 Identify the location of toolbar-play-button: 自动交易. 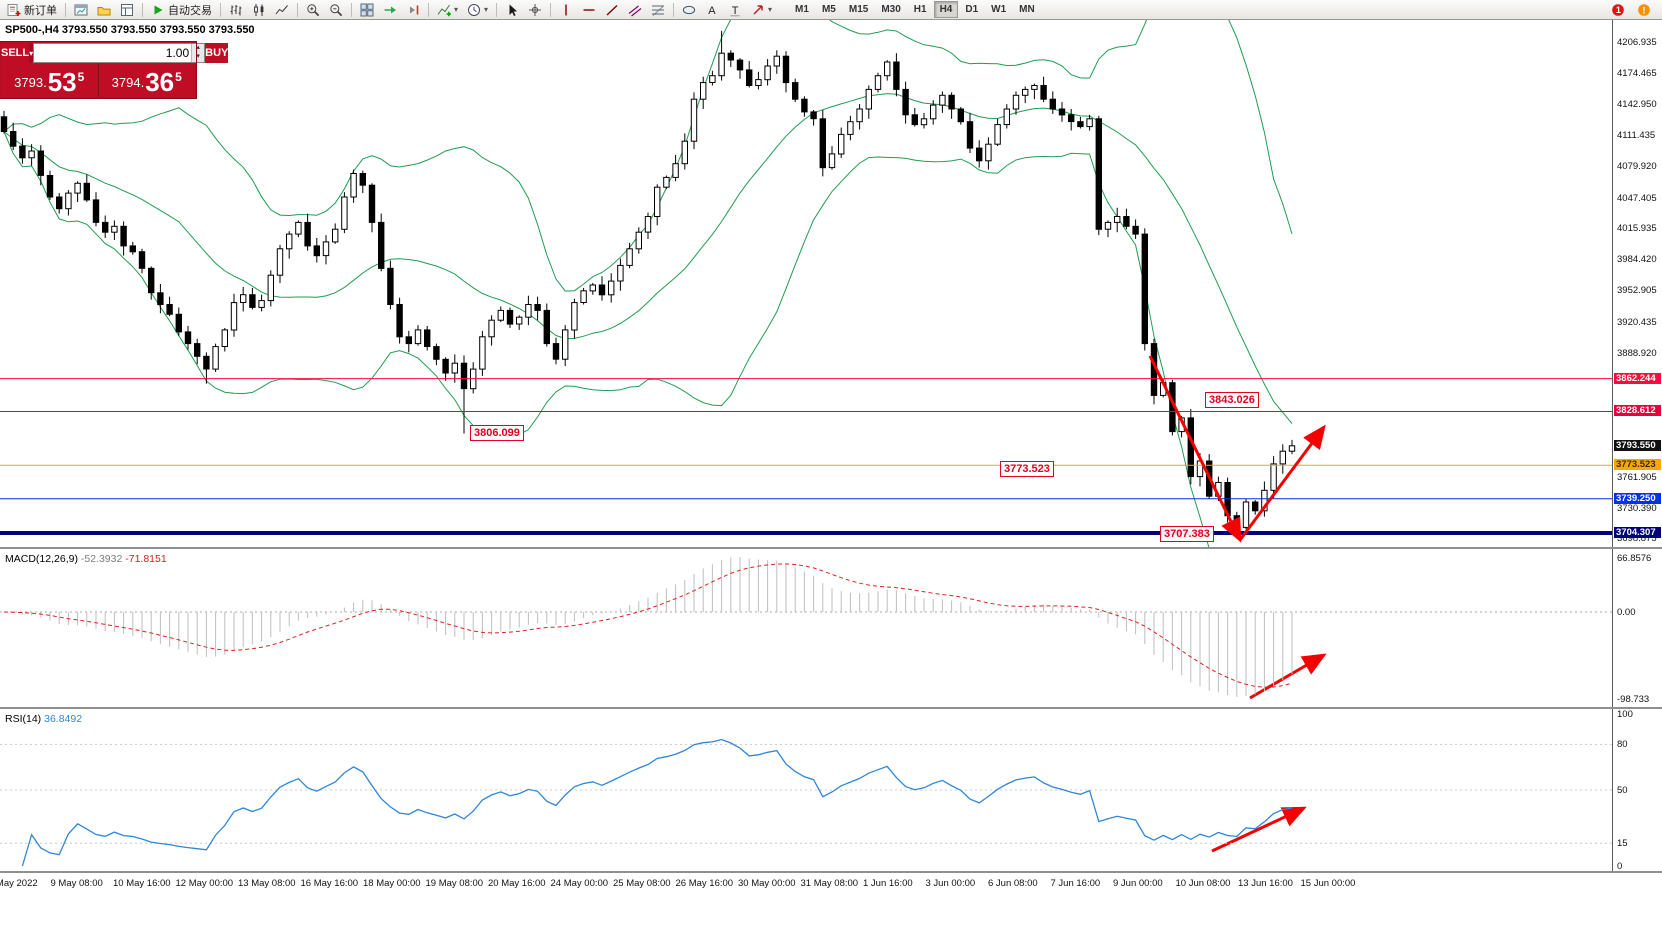
(181, 10).